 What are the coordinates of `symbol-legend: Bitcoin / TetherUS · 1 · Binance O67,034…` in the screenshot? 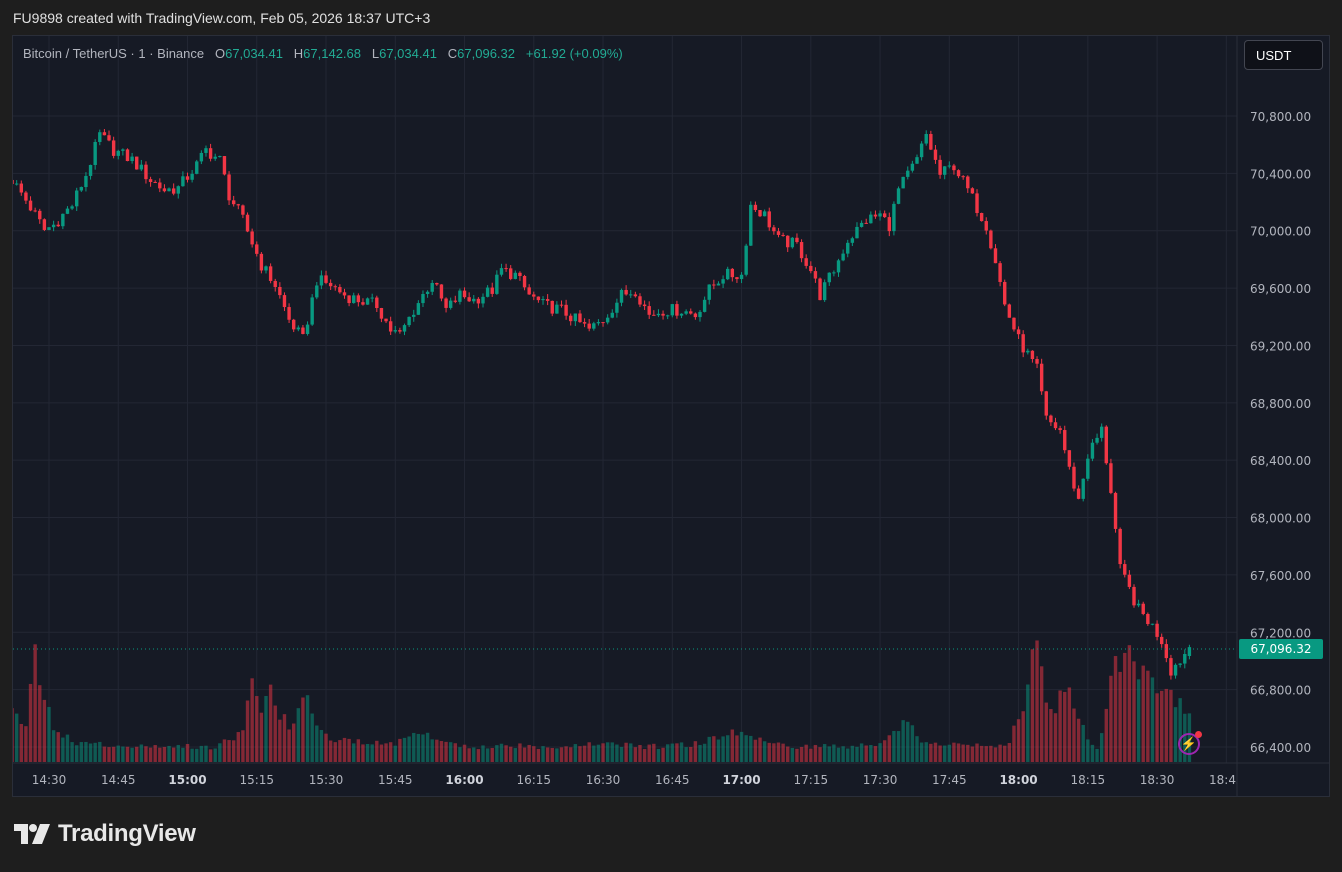 It's located at (323, 53).